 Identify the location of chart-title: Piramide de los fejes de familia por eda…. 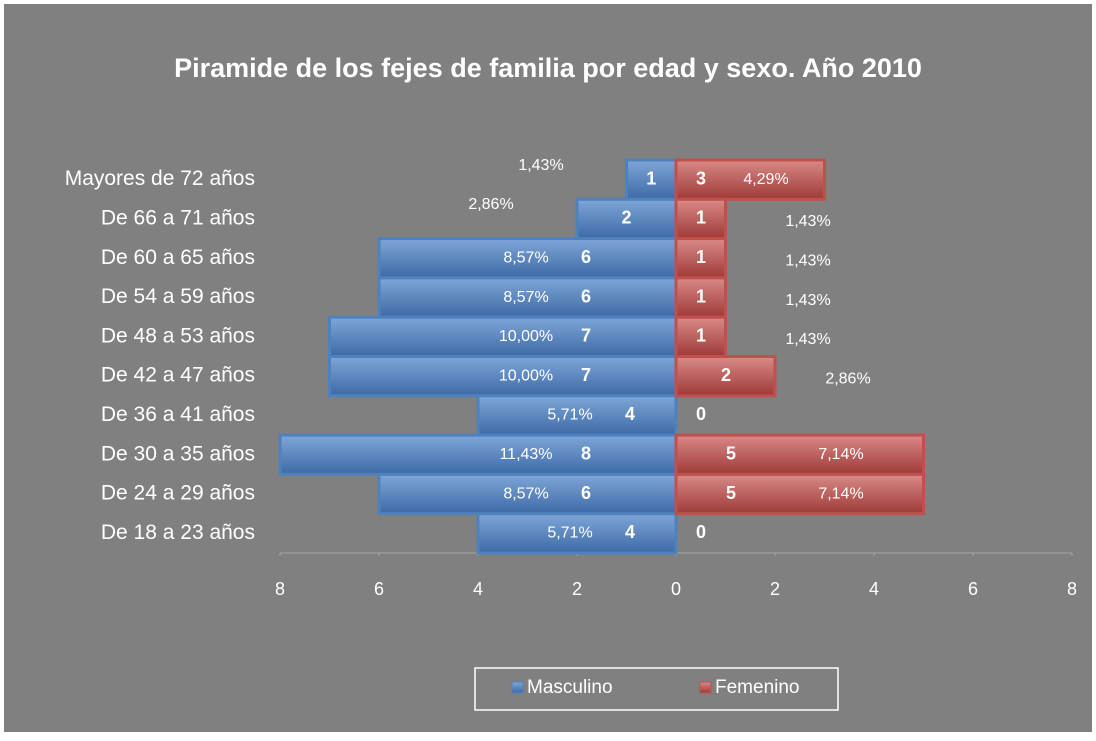
(548, 68).